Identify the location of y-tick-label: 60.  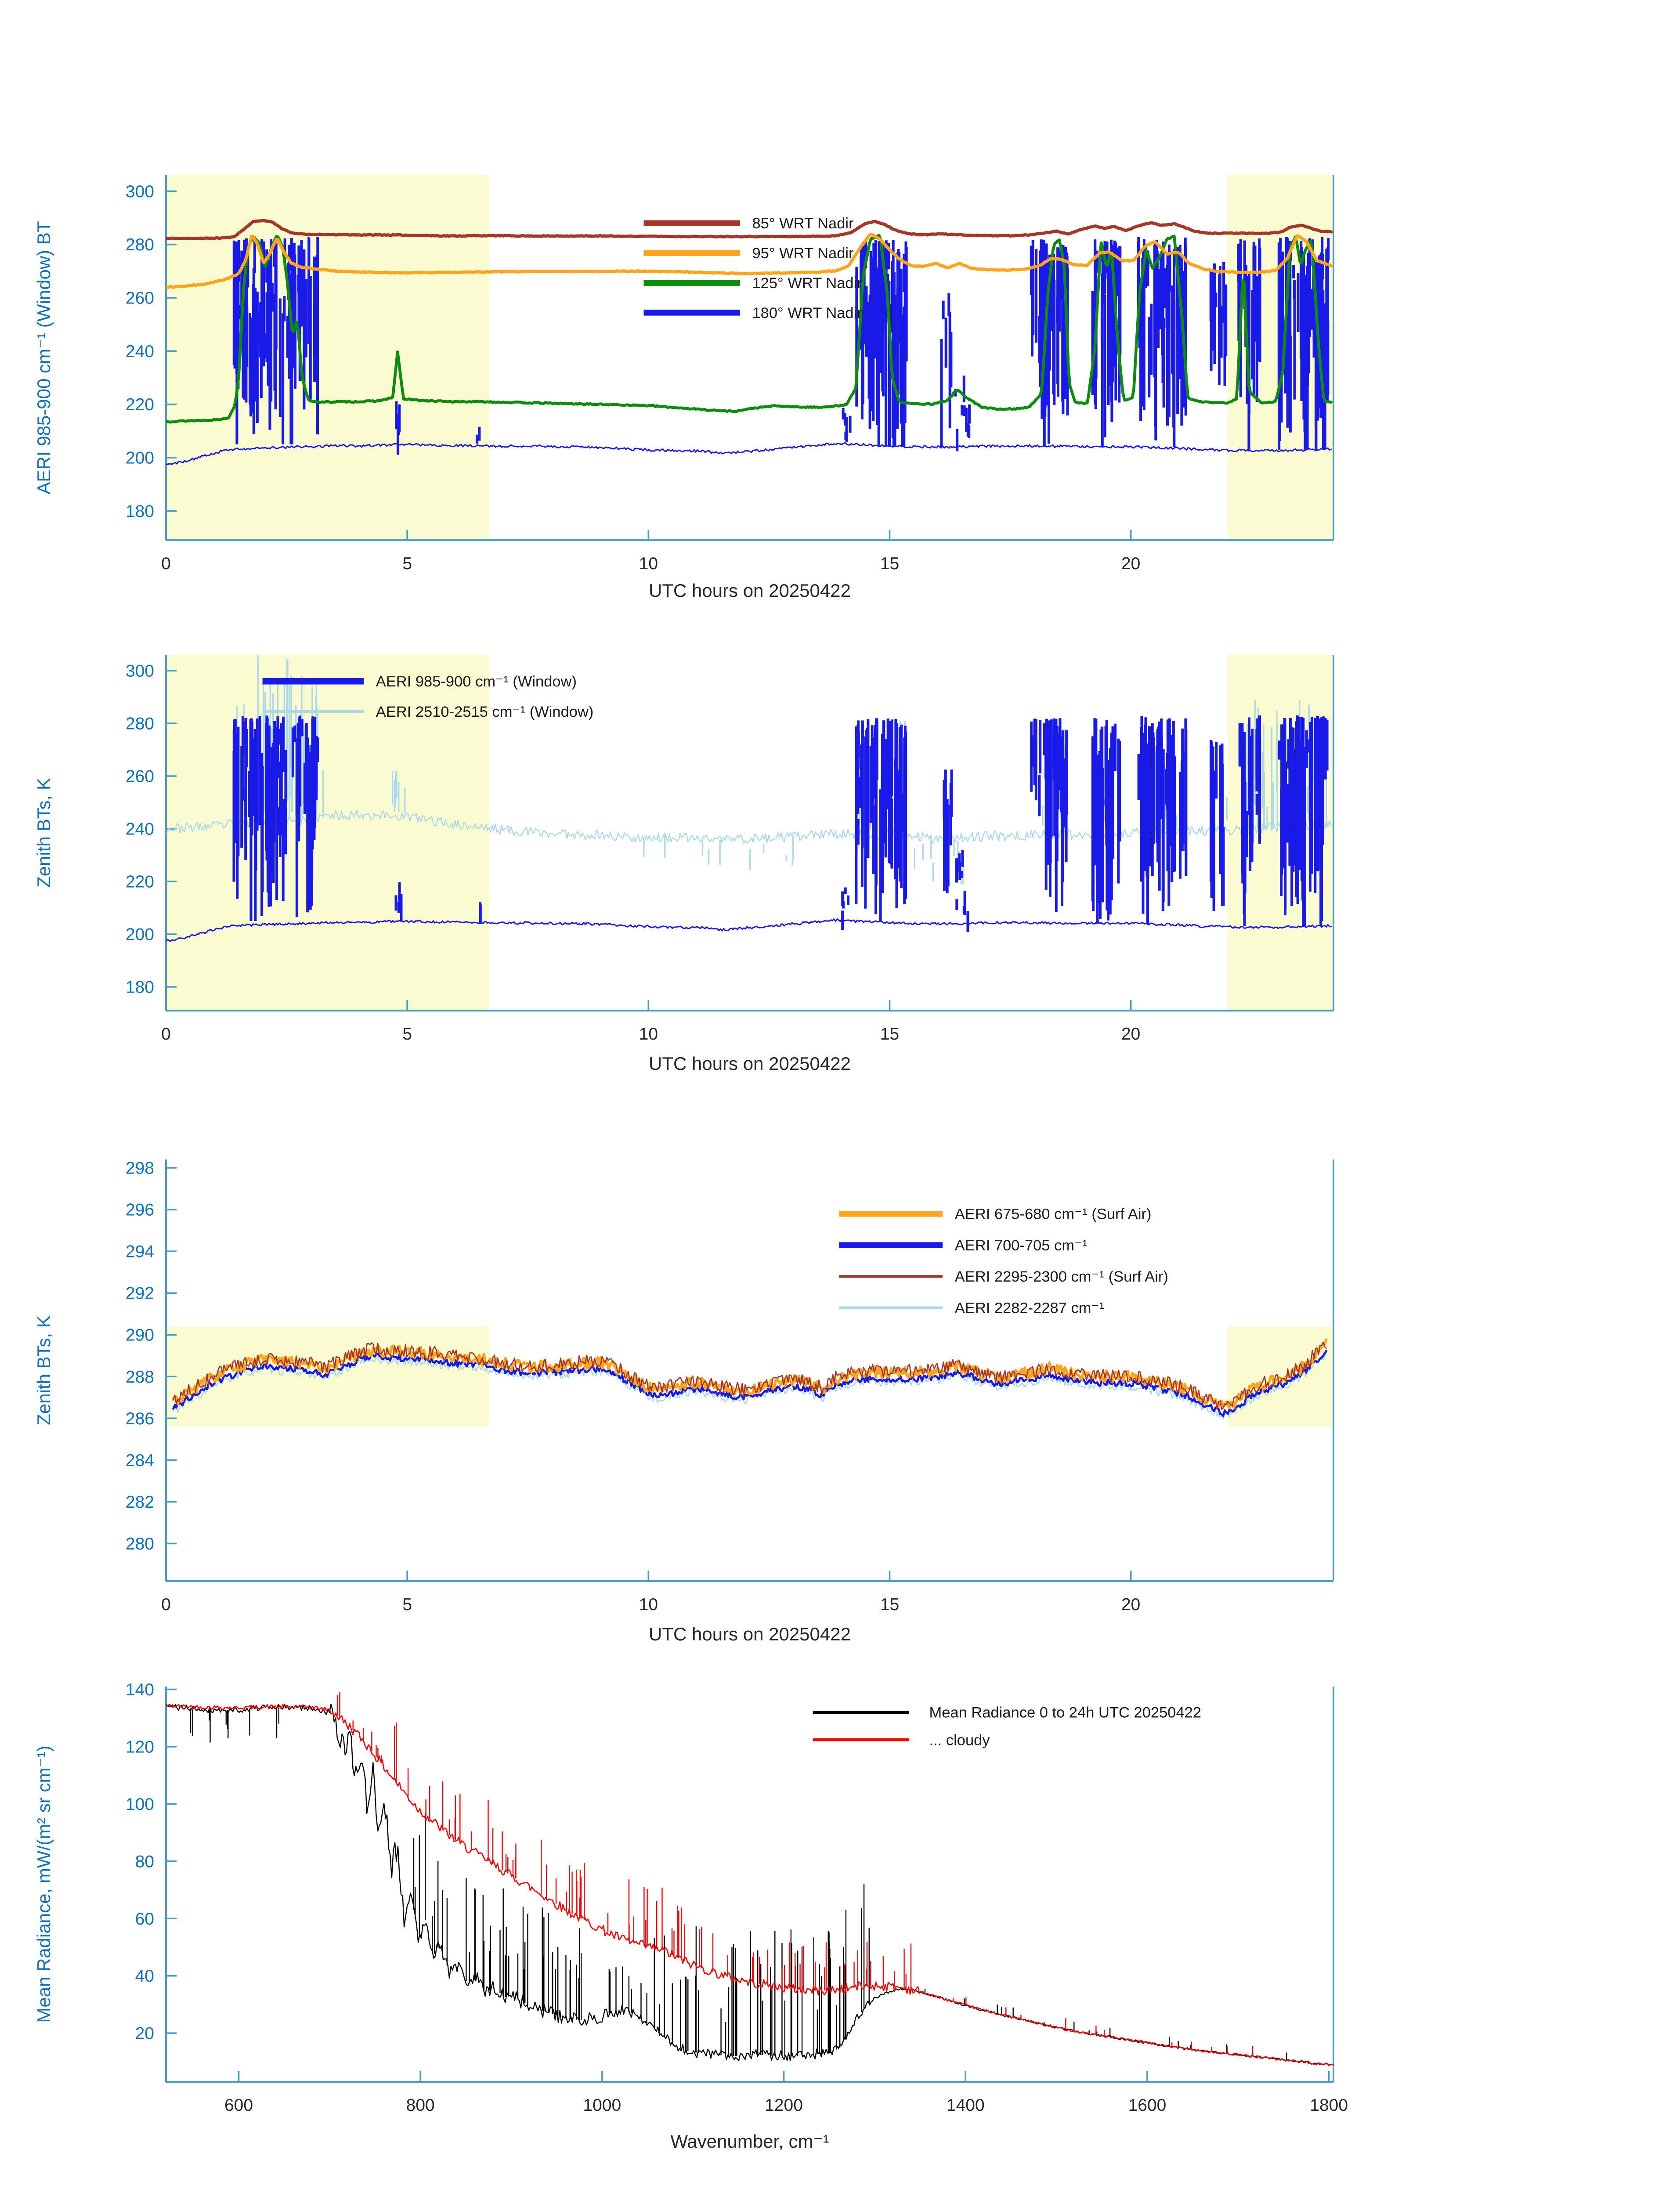
(144, 1920).